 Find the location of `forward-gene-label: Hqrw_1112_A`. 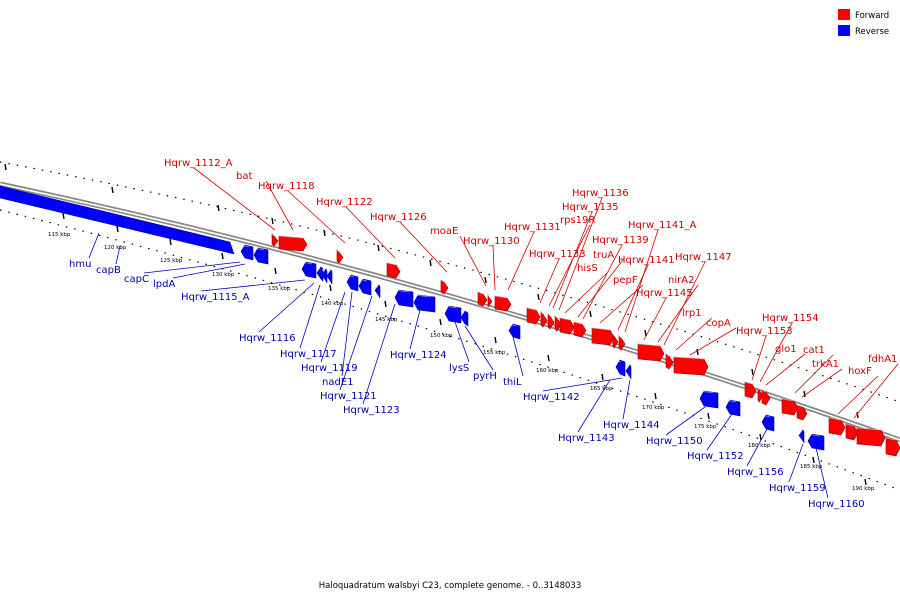

forward-gene-label: Hqrw_1112_A is located at coordinates (198, 163).